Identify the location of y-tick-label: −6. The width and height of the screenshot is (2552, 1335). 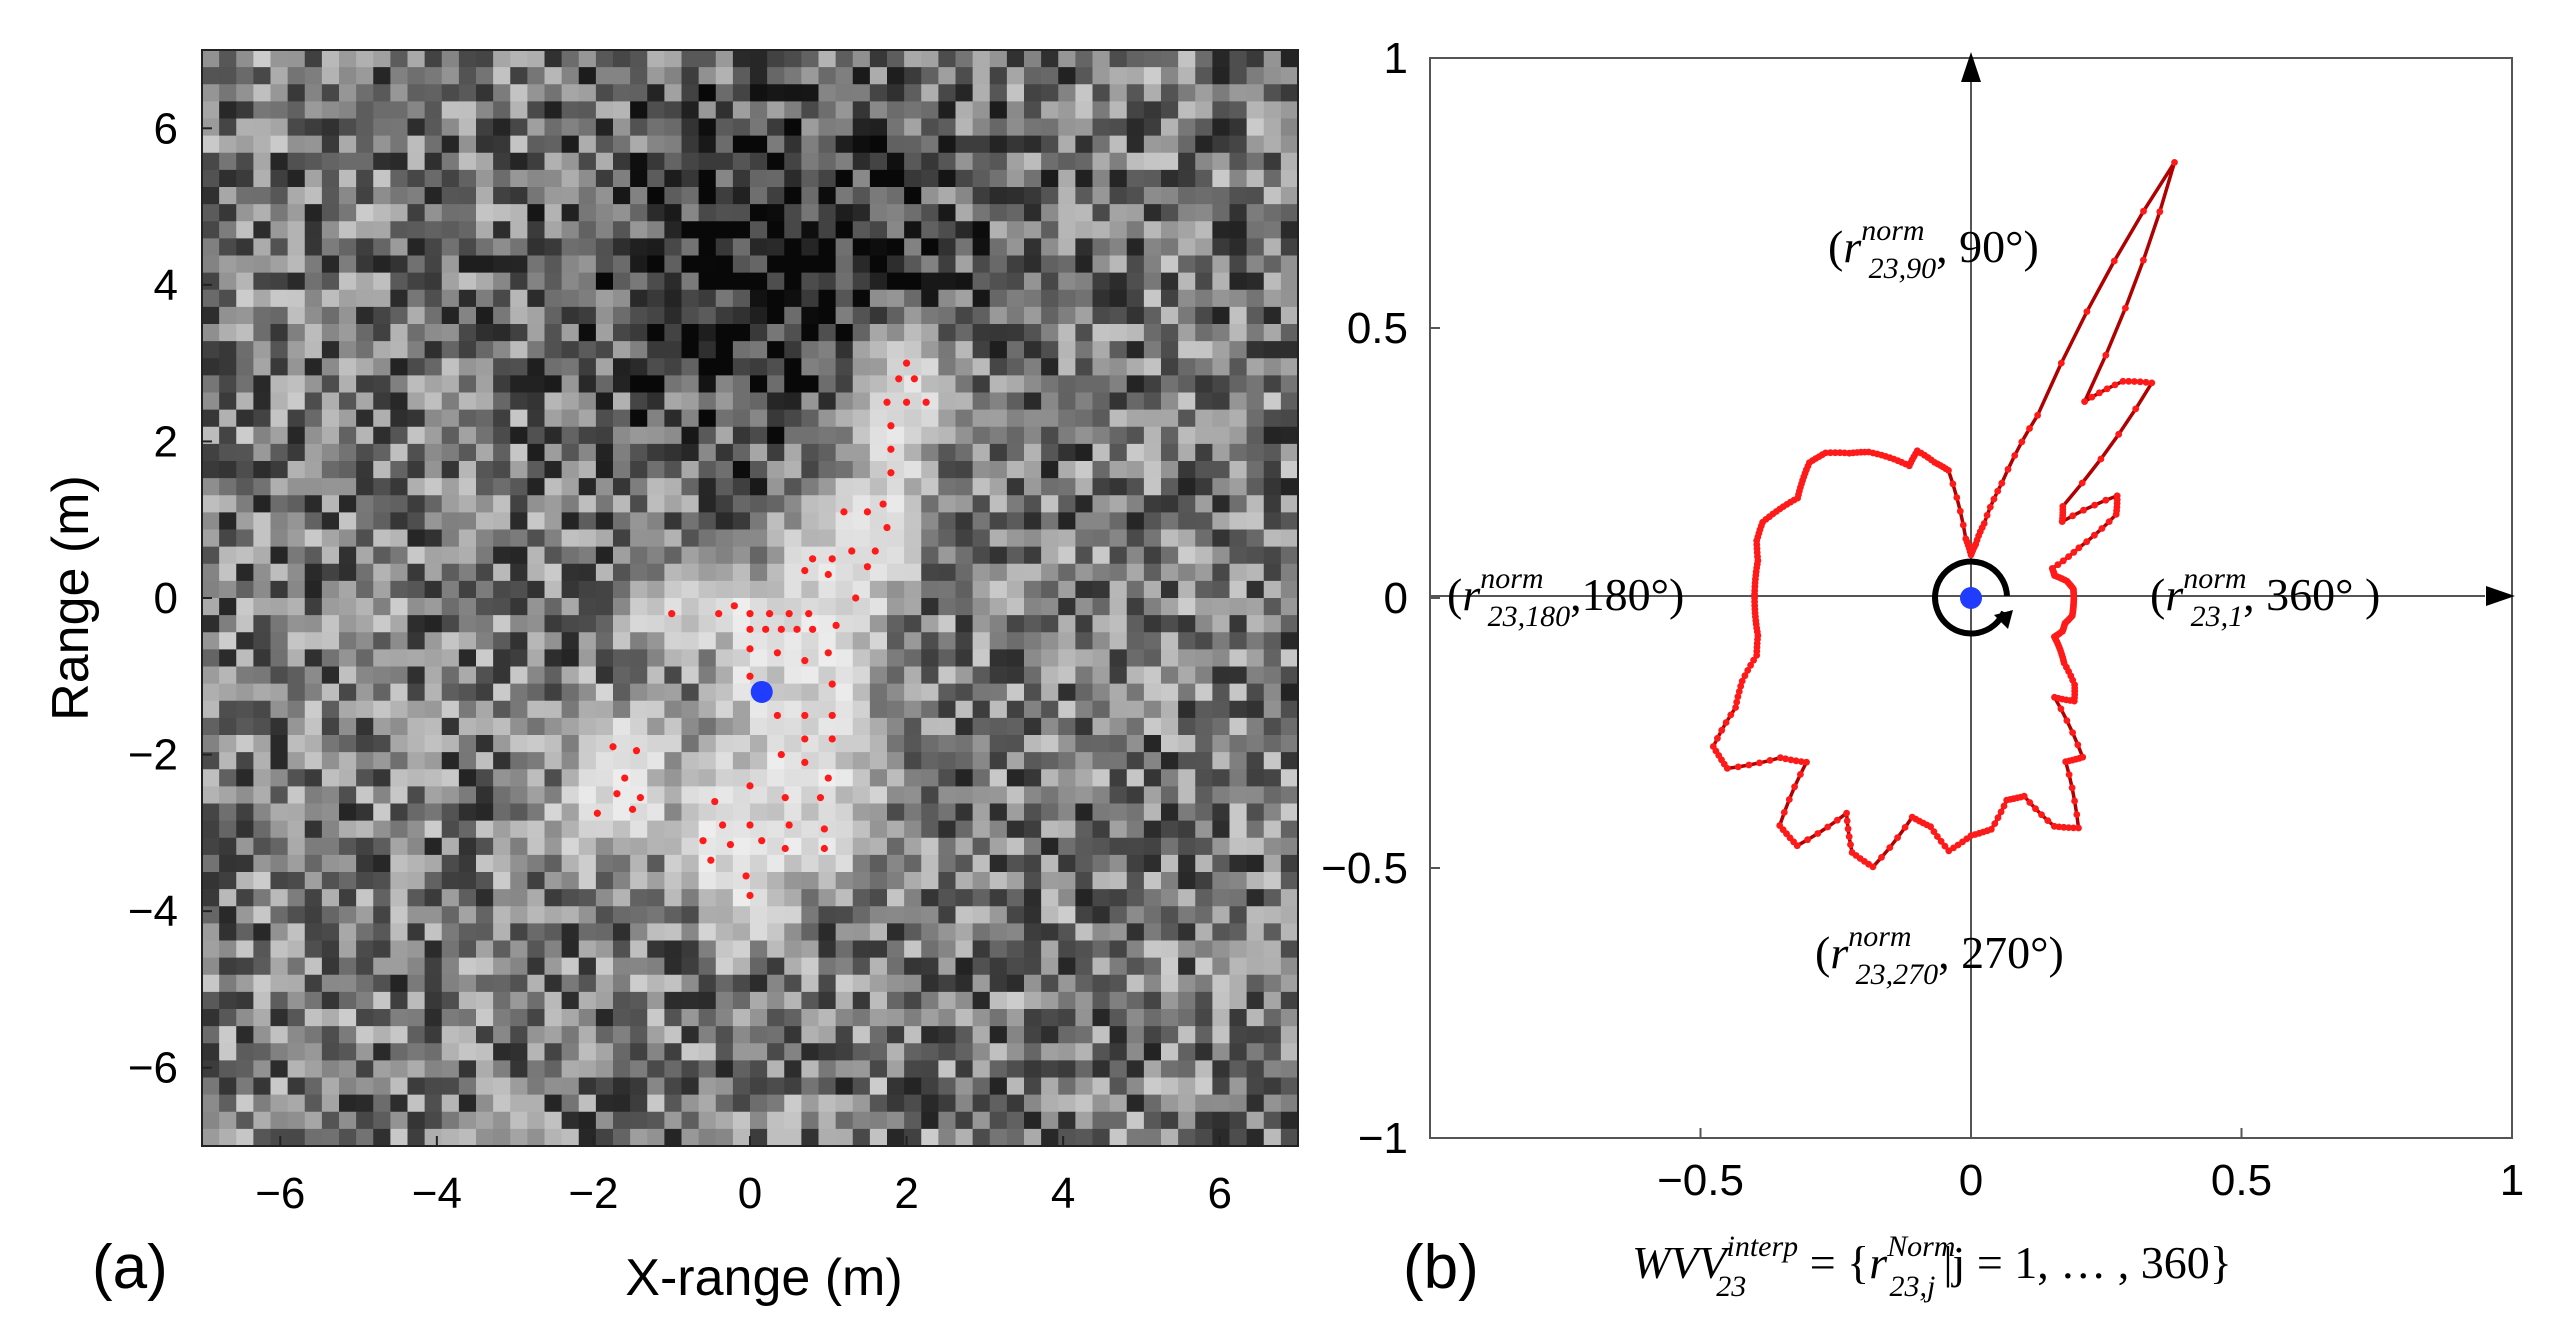
(153, 1068).